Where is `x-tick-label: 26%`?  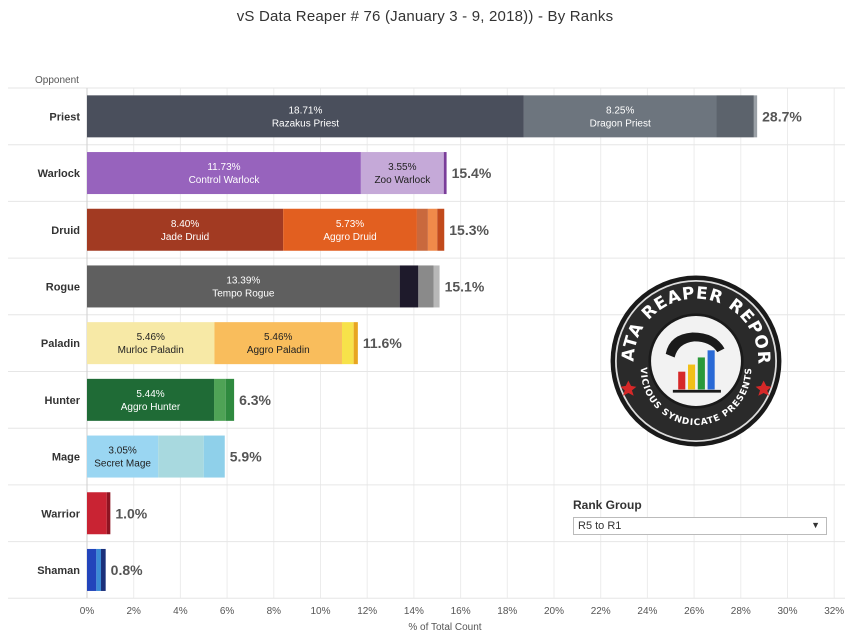 x-tick-label: 26% is located at coordinates (694, 611).